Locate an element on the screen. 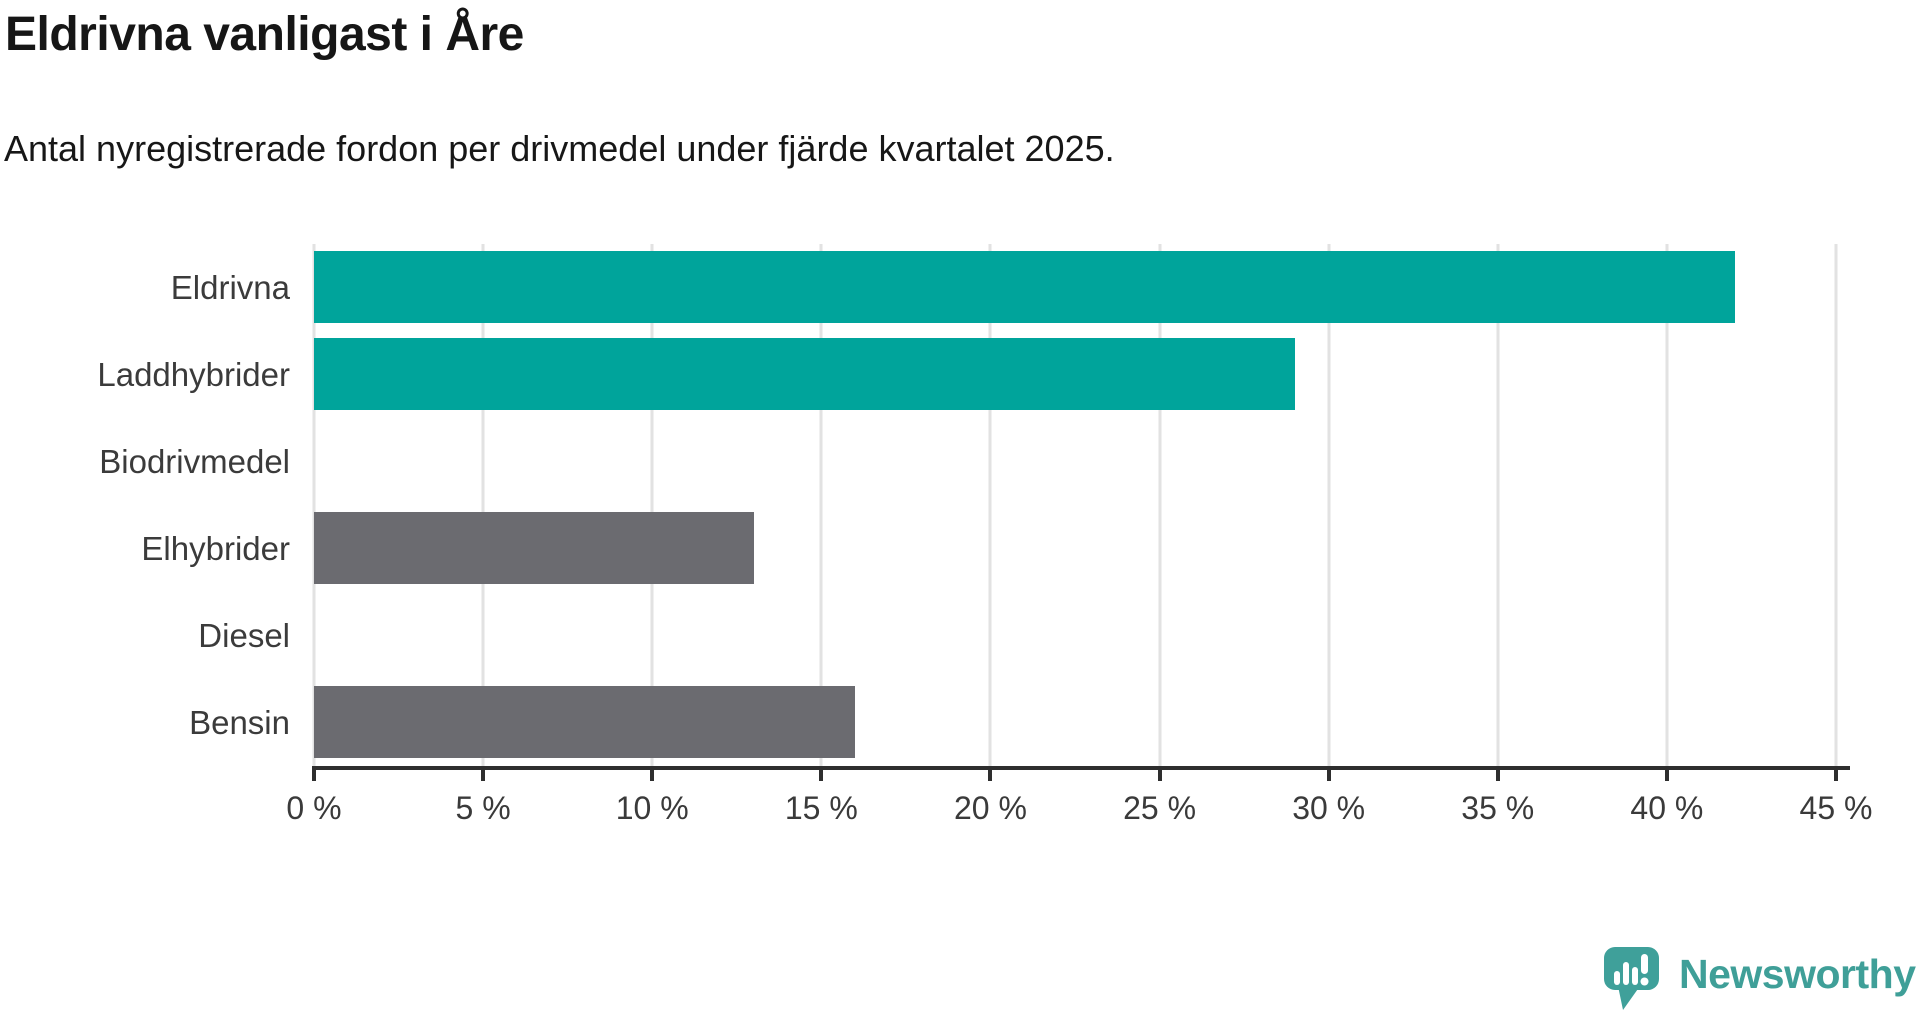 The image size is (1920, 1010). category-label: Elhybrider is located at coordinates (215, 548).